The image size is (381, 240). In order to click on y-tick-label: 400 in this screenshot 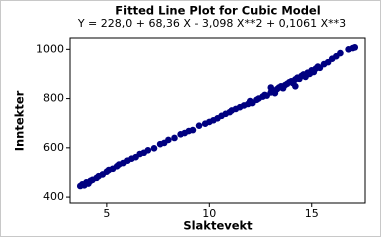, I will do `click(53, 196)`.